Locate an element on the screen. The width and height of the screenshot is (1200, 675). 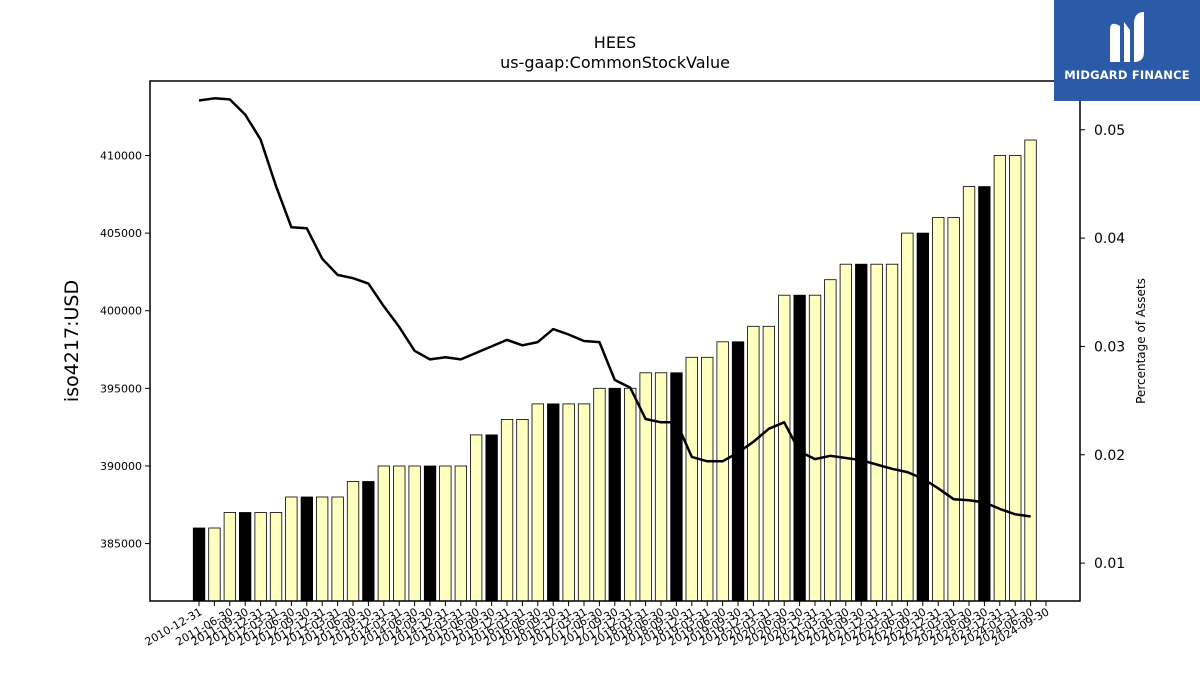
y-tick-label: 400000 is located at coordinates (121, 311).